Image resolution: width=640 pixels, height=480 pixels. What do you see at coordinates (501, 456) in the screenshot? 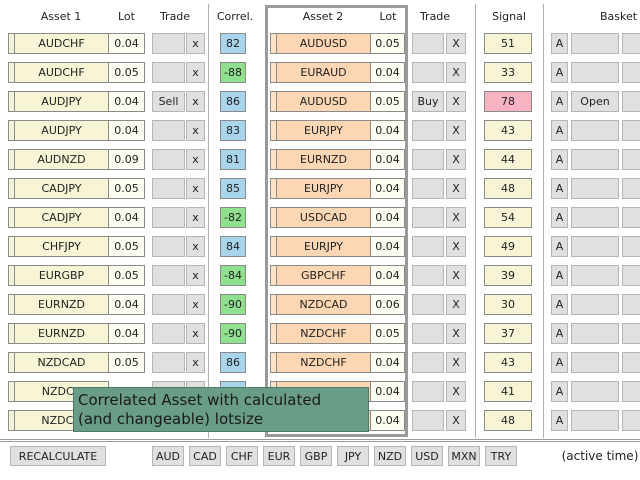
I see `currency-button: TRY` at bounding box center [501, 456].